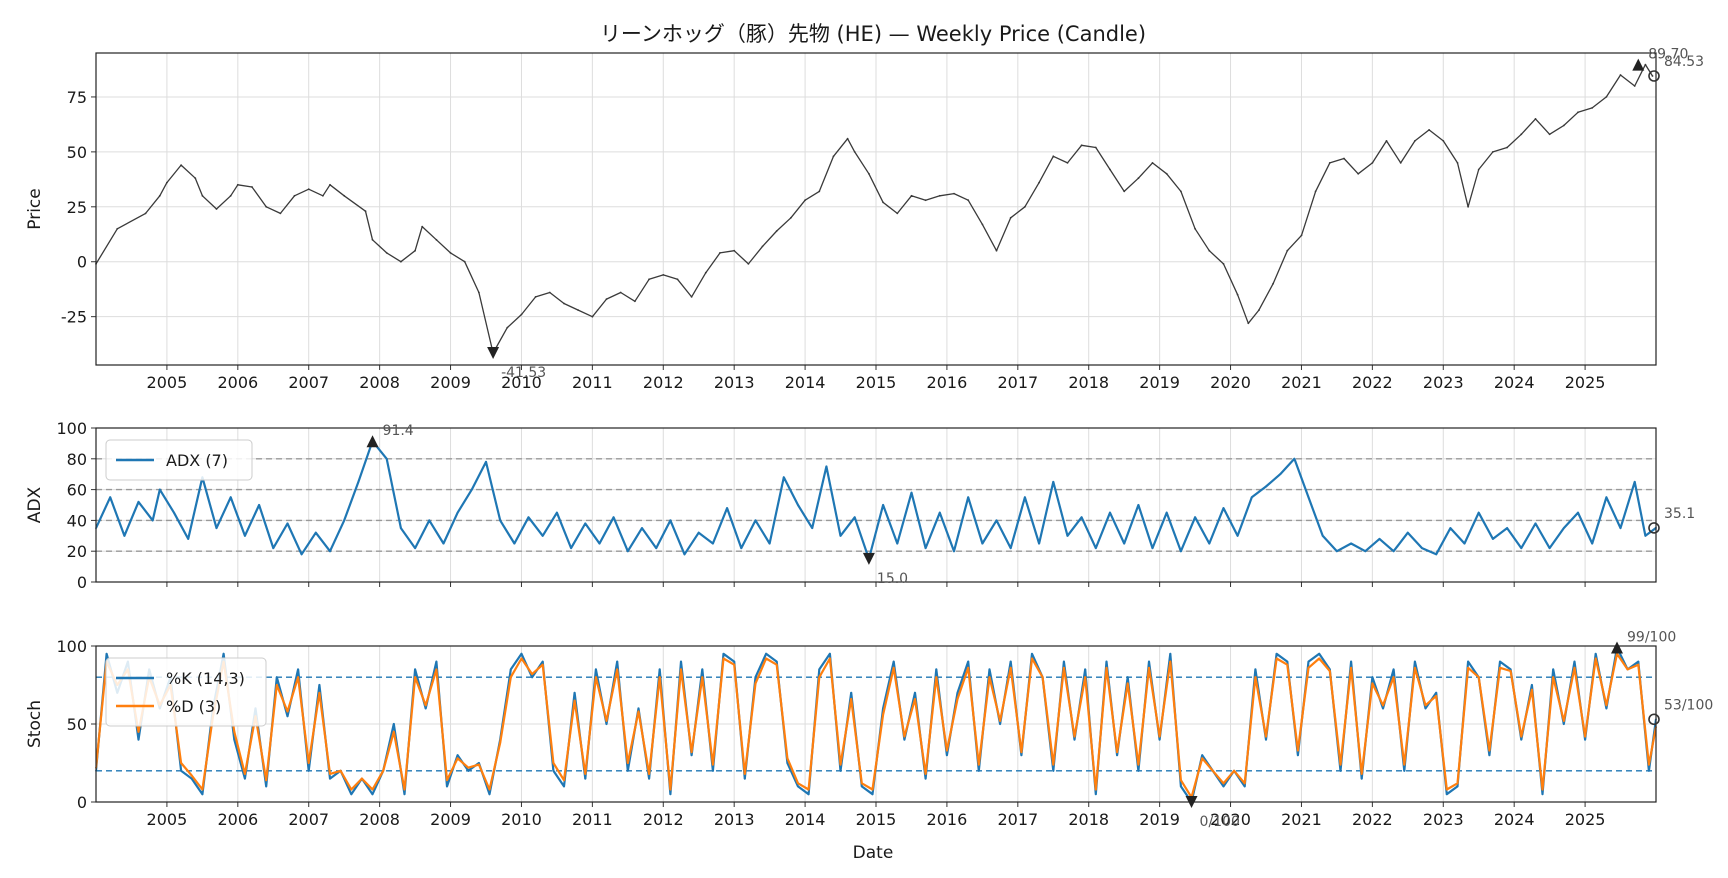  Describe the element at coordinates (197, 460) in the screenshot. I see `adx-legend-label-0: ADX (7)` at that location.